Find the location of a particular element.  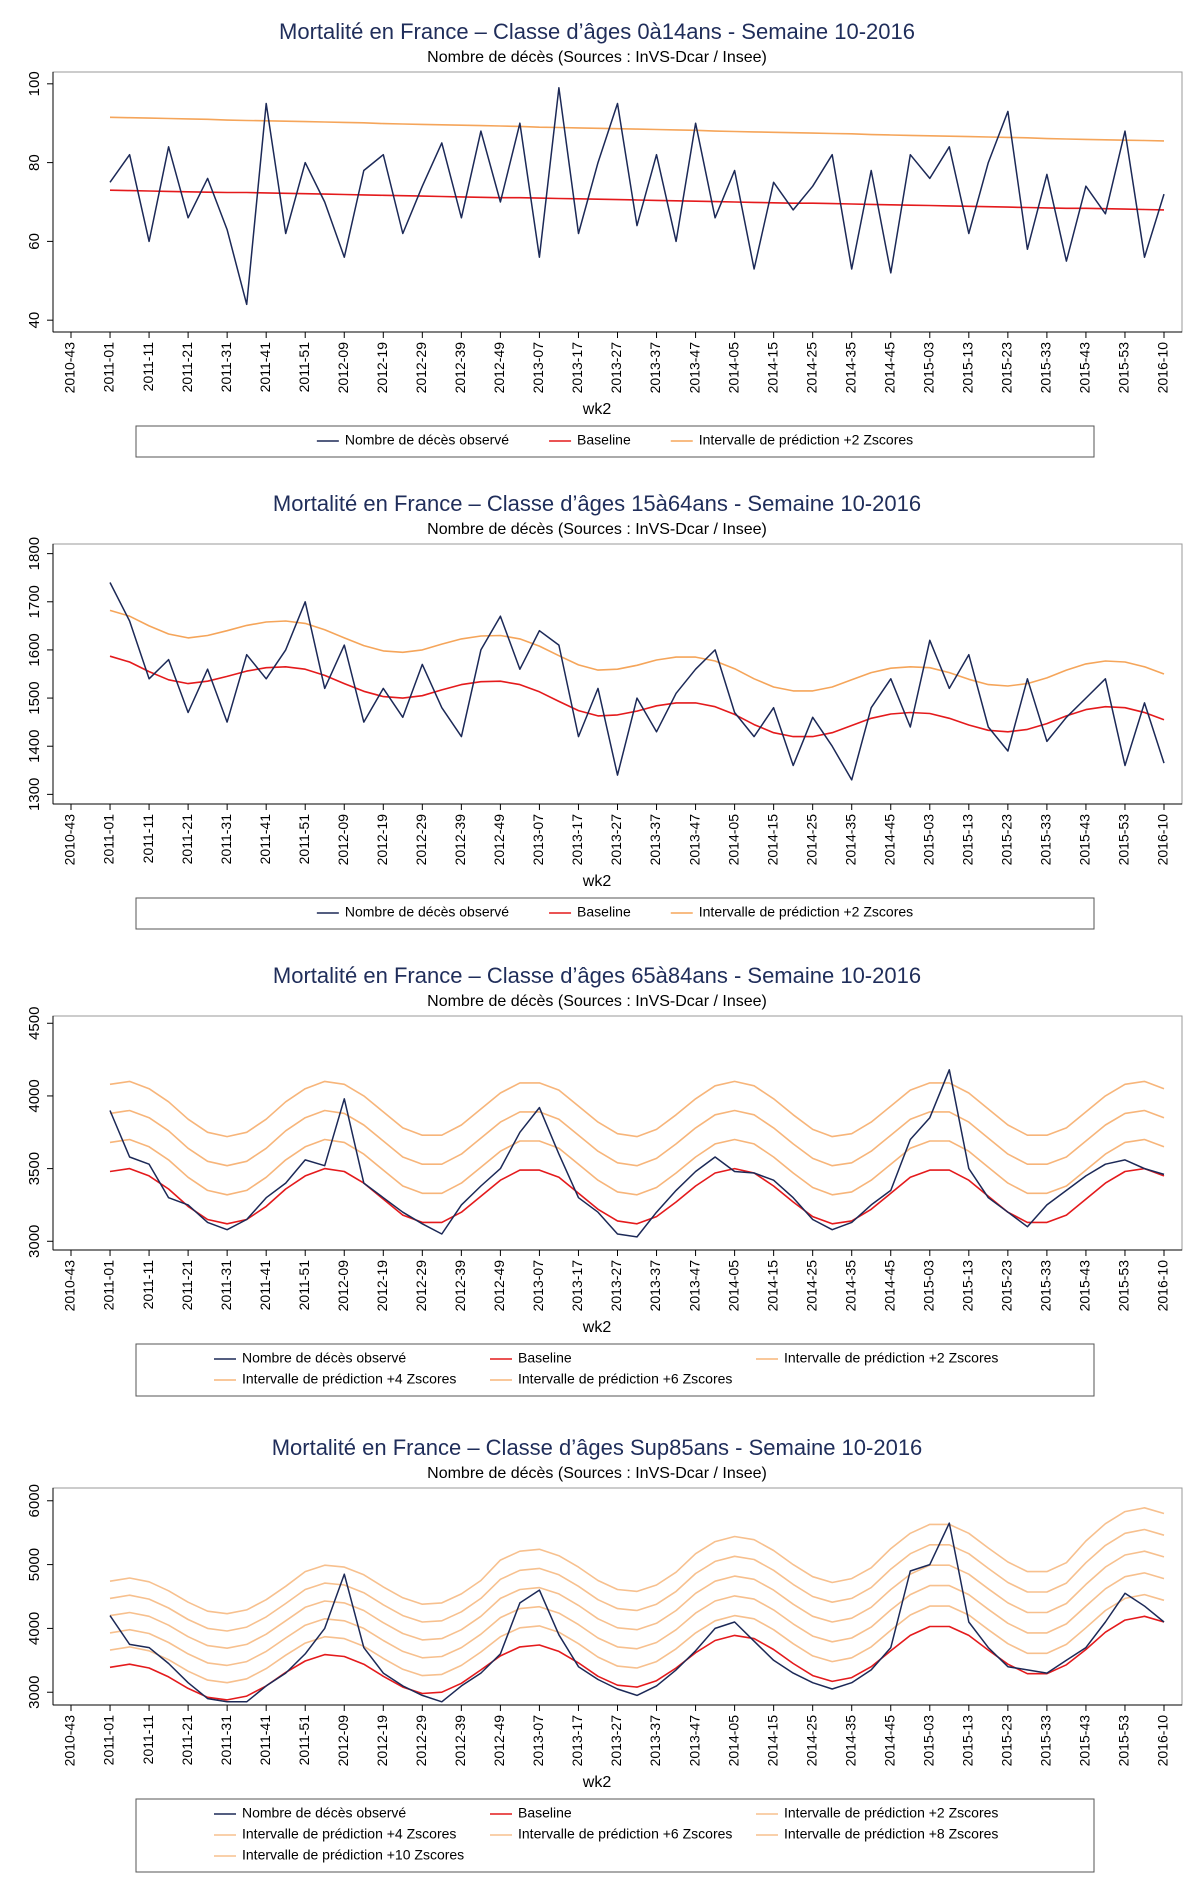

legend-item: Baseline is located at coordinates (531, 1813).